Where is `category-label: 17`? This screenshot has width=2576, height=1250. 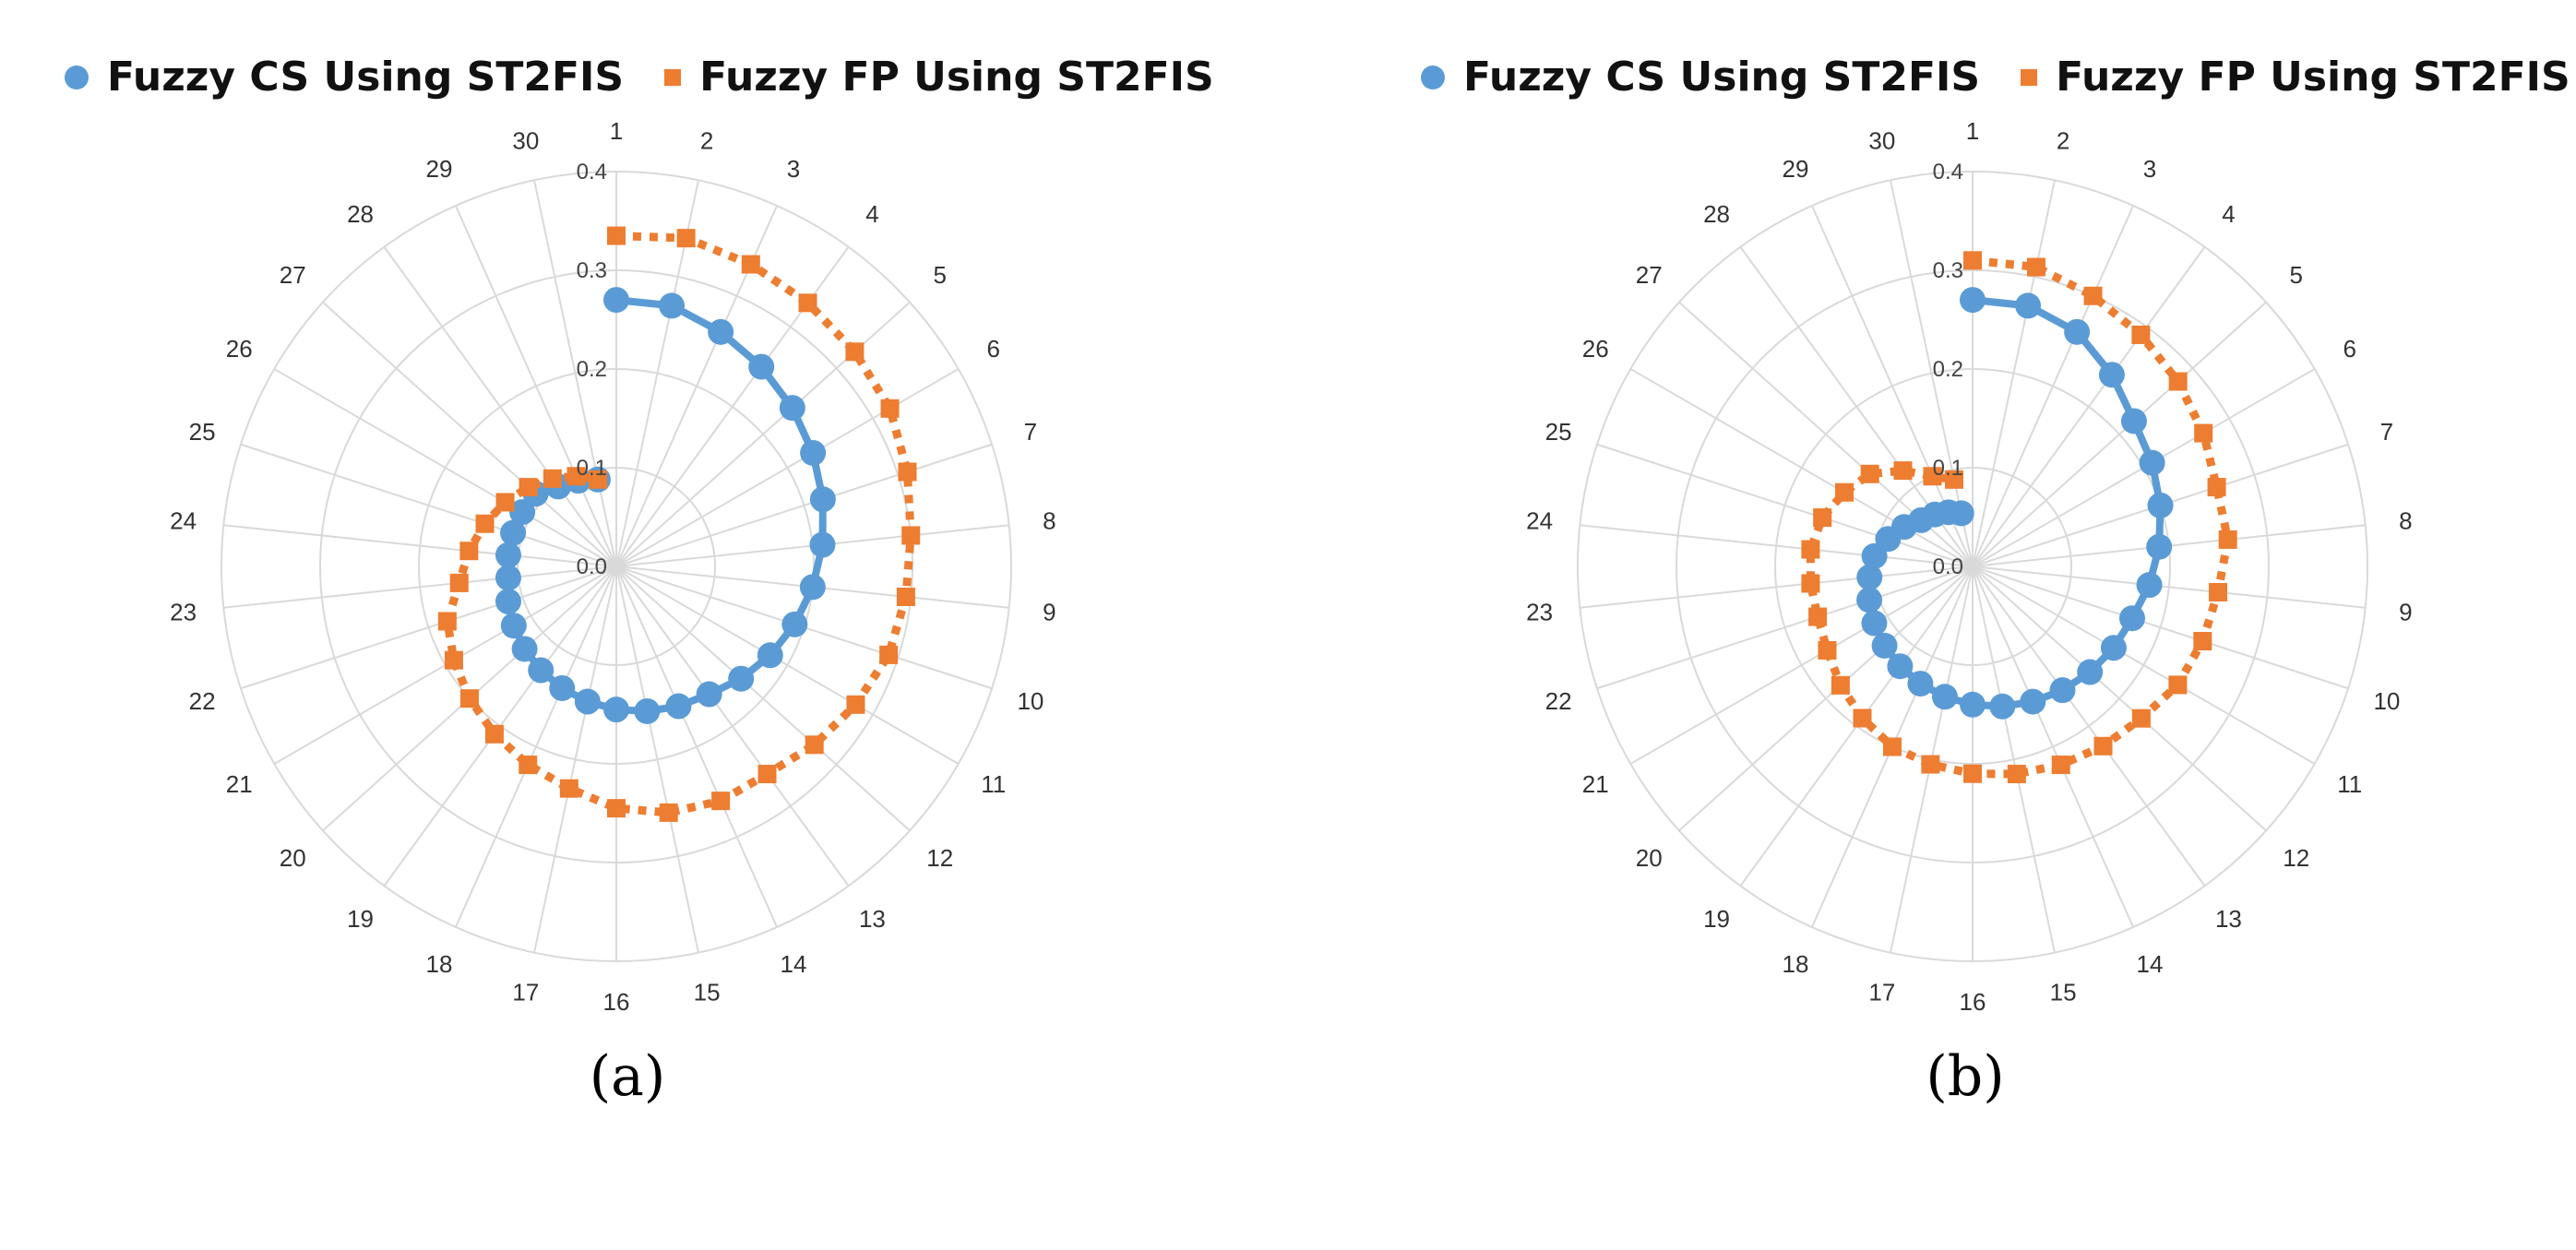
category-label: 17 is located at coordinates (525, 993).